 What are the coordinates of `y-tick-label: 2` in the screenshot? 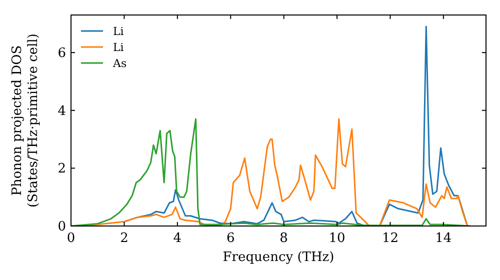 It's located at (62, 169).